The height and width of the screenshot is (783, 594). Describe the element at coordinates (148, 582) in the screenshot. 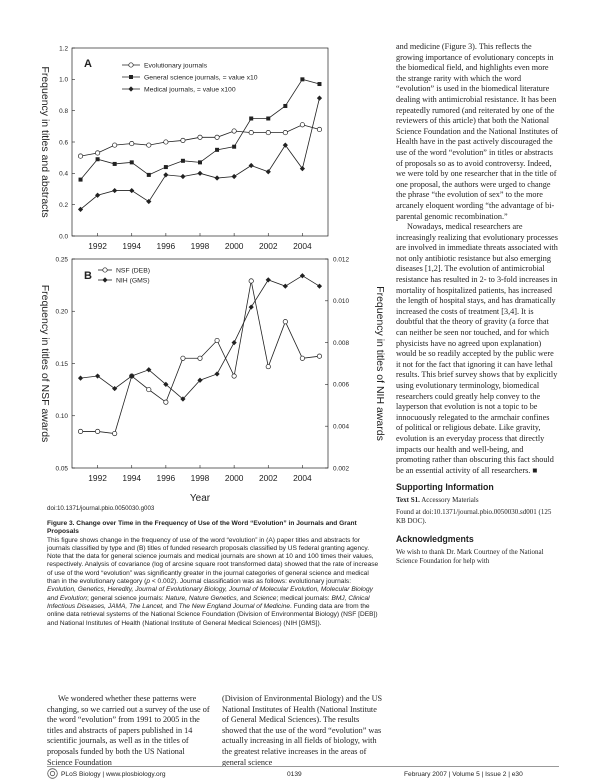

I see `caption-p-stat: p` at that location.